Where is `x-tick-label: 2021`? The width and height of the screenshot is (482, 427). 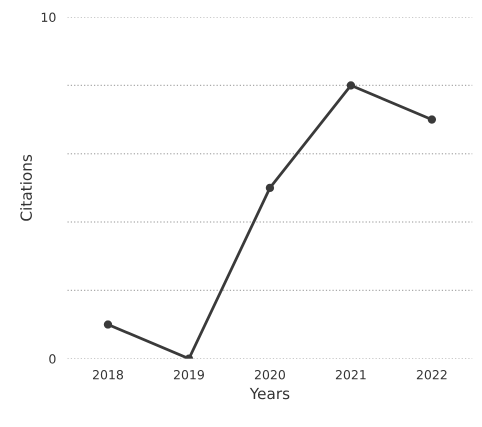
x-tick-label: 2021 is located at coordinates (351, 375).